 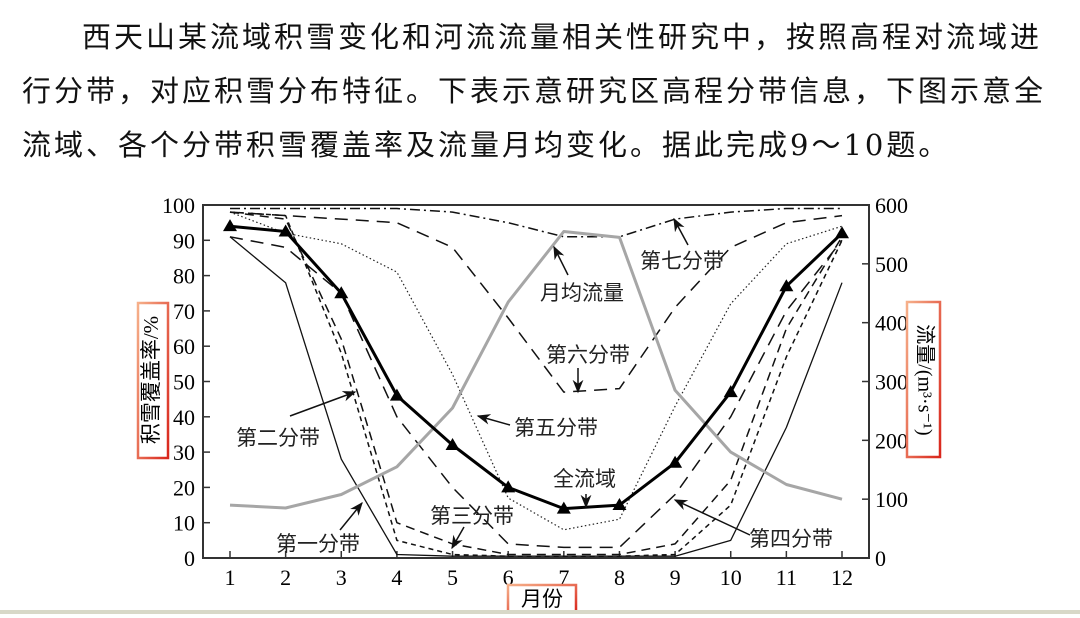 I want to click on y-tick-label: 30, so click(x=184, y=452).